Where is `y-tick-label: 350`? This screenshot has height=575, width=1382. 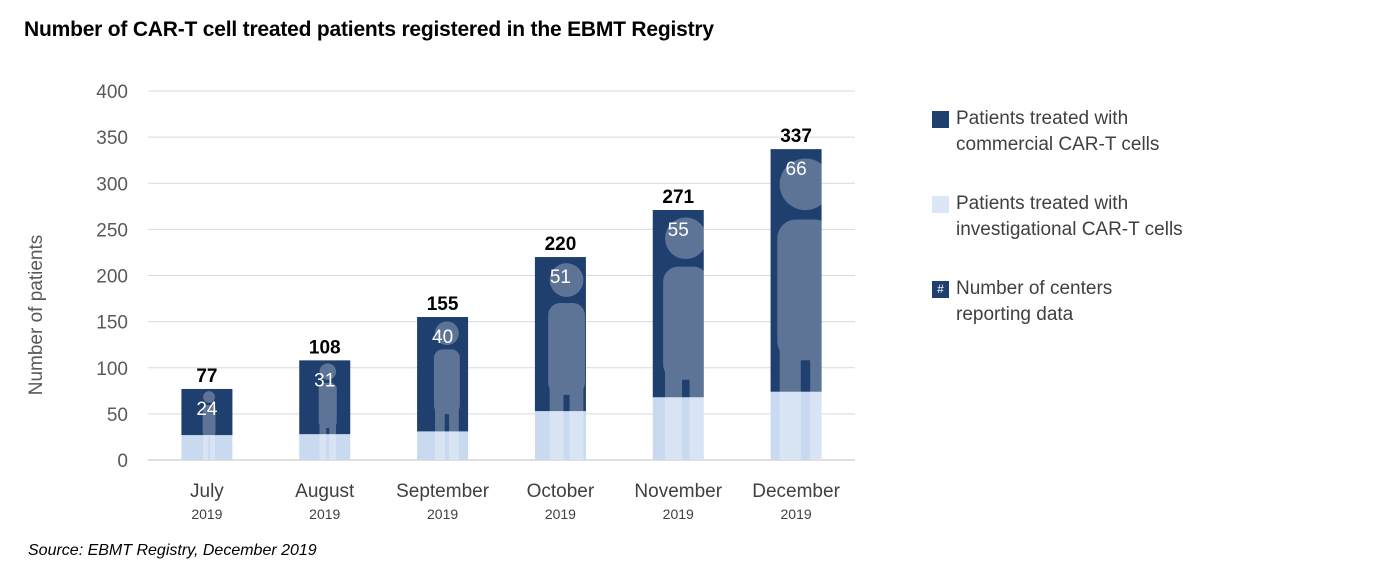
y-tick-label: 350 is located at coordinates (112, 138).